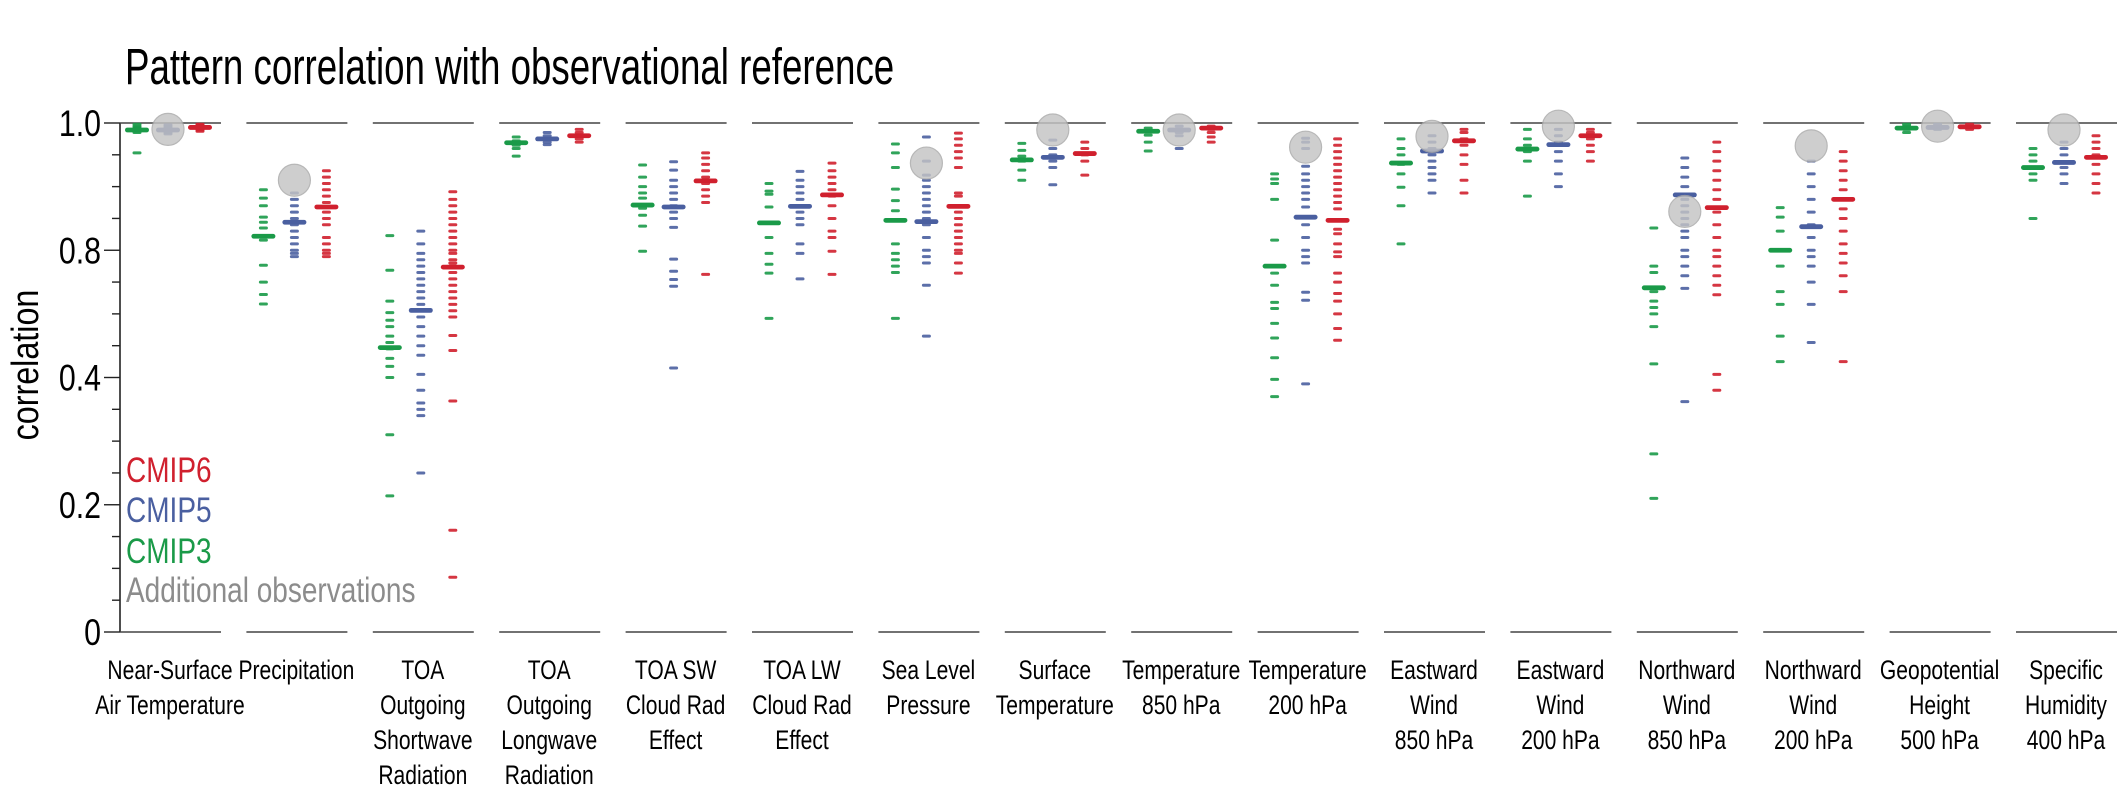  What do you see at coordinates (422, 741) in the screenshot?
I see `category-label: Shortwave` at bounding box center [422, 741].